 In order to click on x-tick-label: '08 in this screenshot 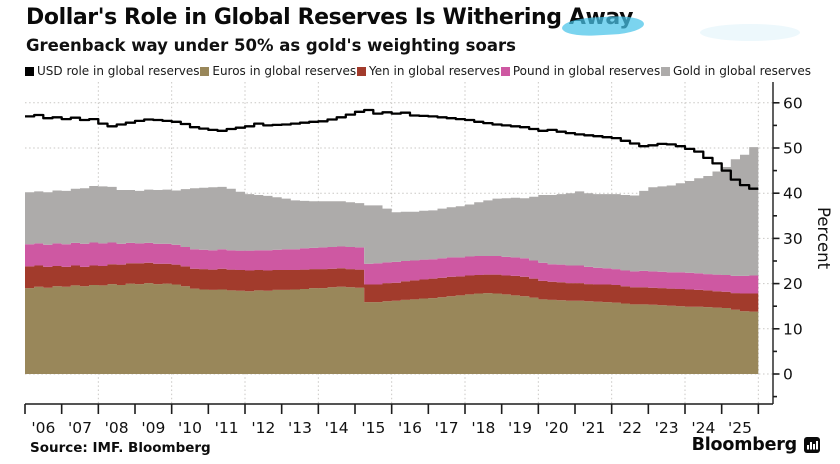, I will do `click(117, 428)`.